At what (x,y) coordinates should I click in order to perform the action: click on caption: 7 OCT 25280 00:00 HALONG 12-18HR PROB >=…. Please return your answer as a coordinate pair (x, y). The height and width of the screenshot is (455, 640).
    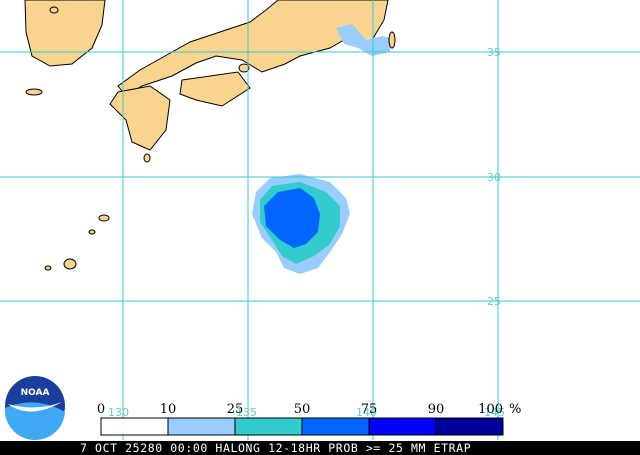
    Looking at the image, I should click on (275, 448).